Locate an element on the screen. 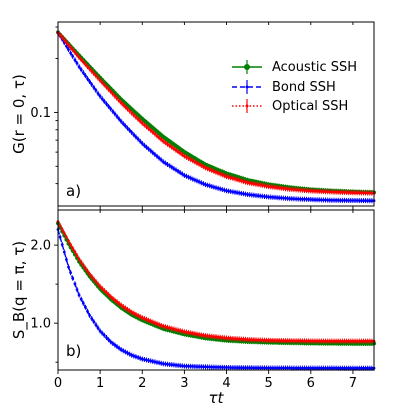  legend: Acoustic SSH Bond SSH Optical SSH is located at coordinates (294, 87).